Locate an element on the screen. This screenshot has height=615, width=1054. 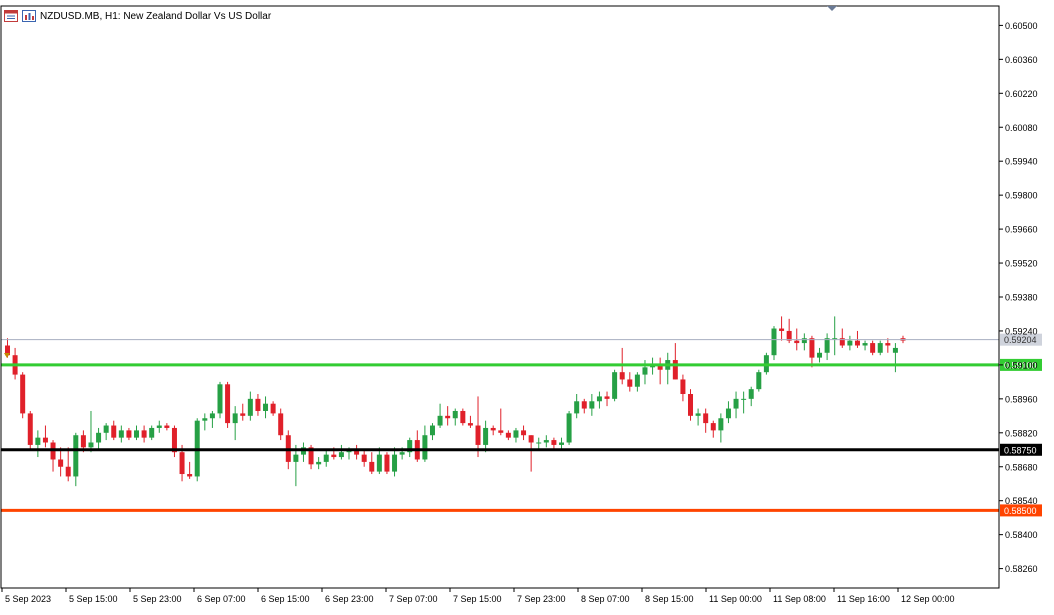
table-icon is located at coordinates (11, 16).